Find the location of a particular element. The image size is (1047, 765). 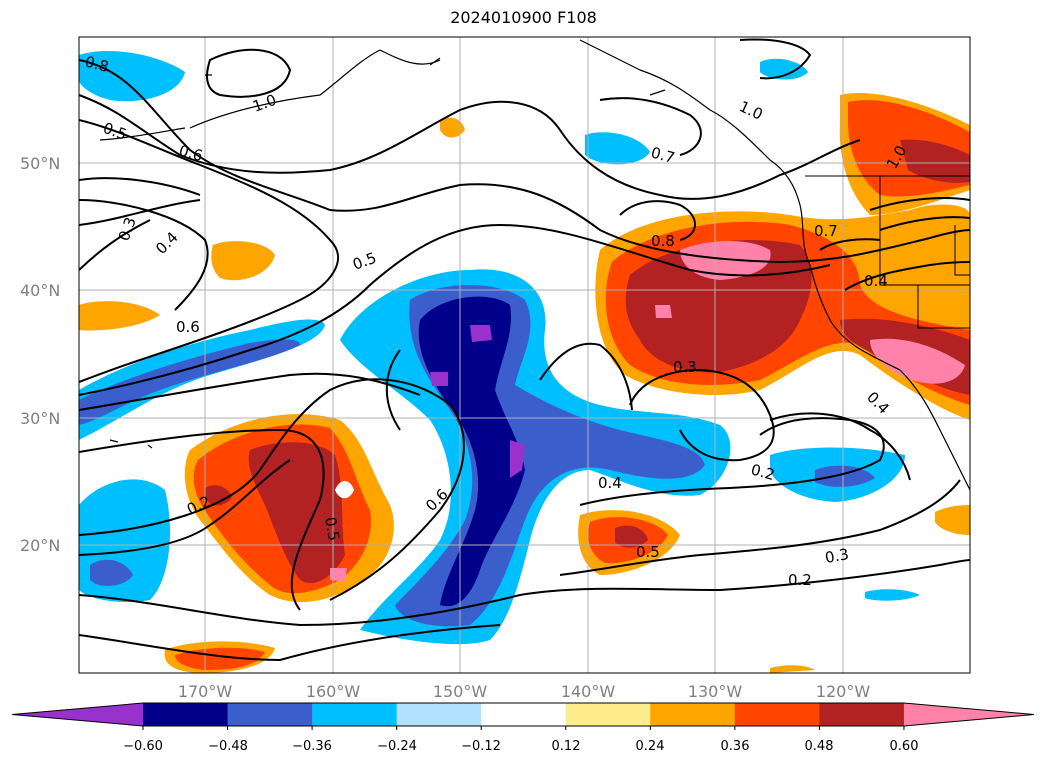

positive-field-sw-hole is located at coordinates (344, 490).